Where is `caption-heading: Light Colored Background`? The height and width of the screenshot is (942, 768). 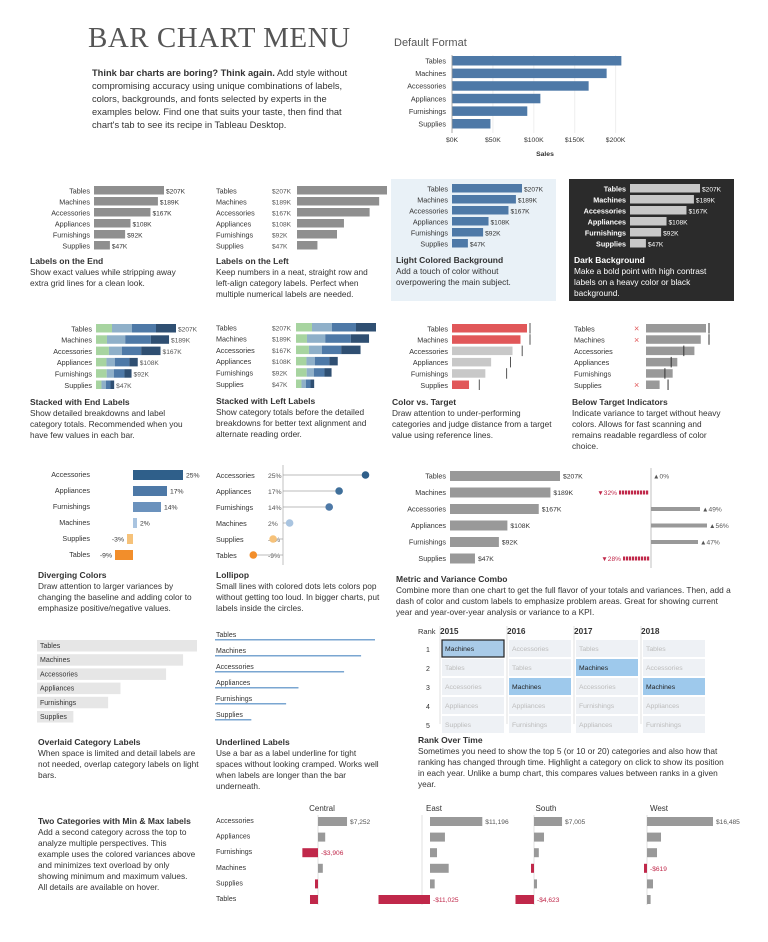
caption-heading: Light Colored Background is located at coordinates (450, 260).